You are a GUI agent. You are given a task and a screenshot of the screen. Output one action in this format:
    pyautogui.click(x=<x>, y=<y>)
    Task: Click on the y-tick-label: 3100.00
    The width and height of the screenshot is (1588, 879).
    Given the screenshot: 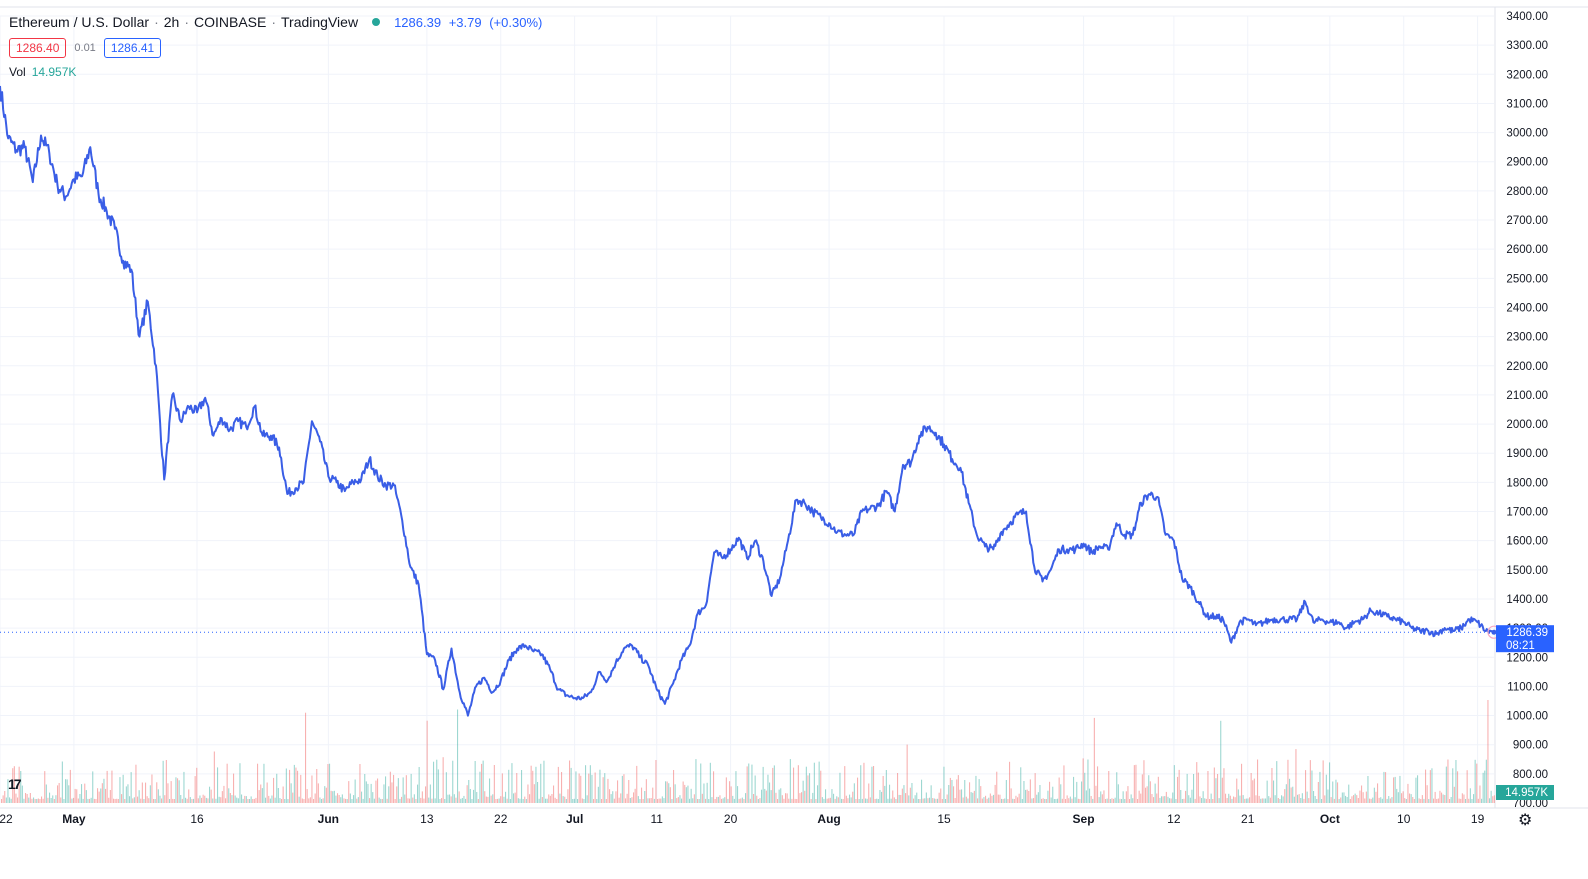 What is the action you would take?
    pyautogui.click(x=1527, y=104)
    